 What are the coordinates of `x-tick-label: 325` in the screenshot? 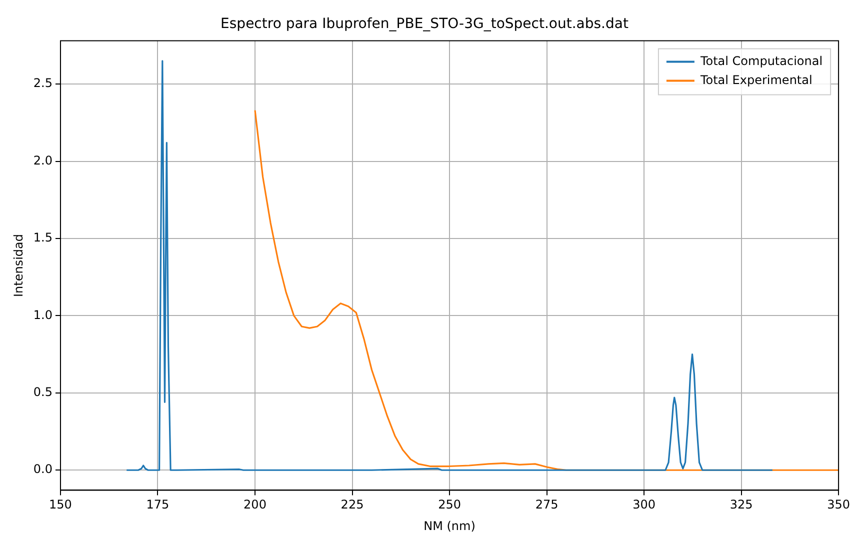 It's located at (741, 505).